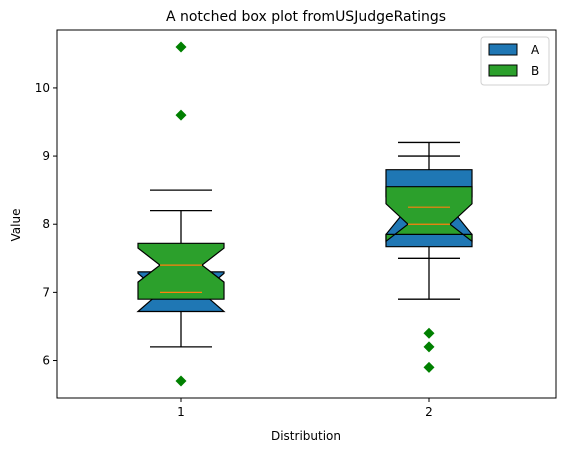  I want to click on y-tick-label: 7, so click(46, 292).